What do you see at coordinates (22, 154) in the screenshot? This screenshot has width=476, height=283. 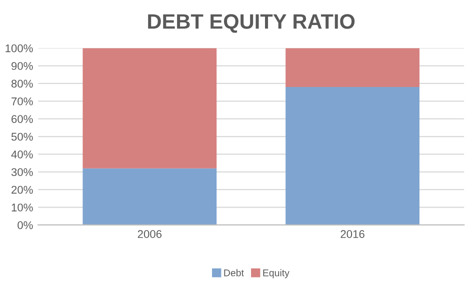 I see `y-tick-label: 40%` at bounding box center [22, 154].